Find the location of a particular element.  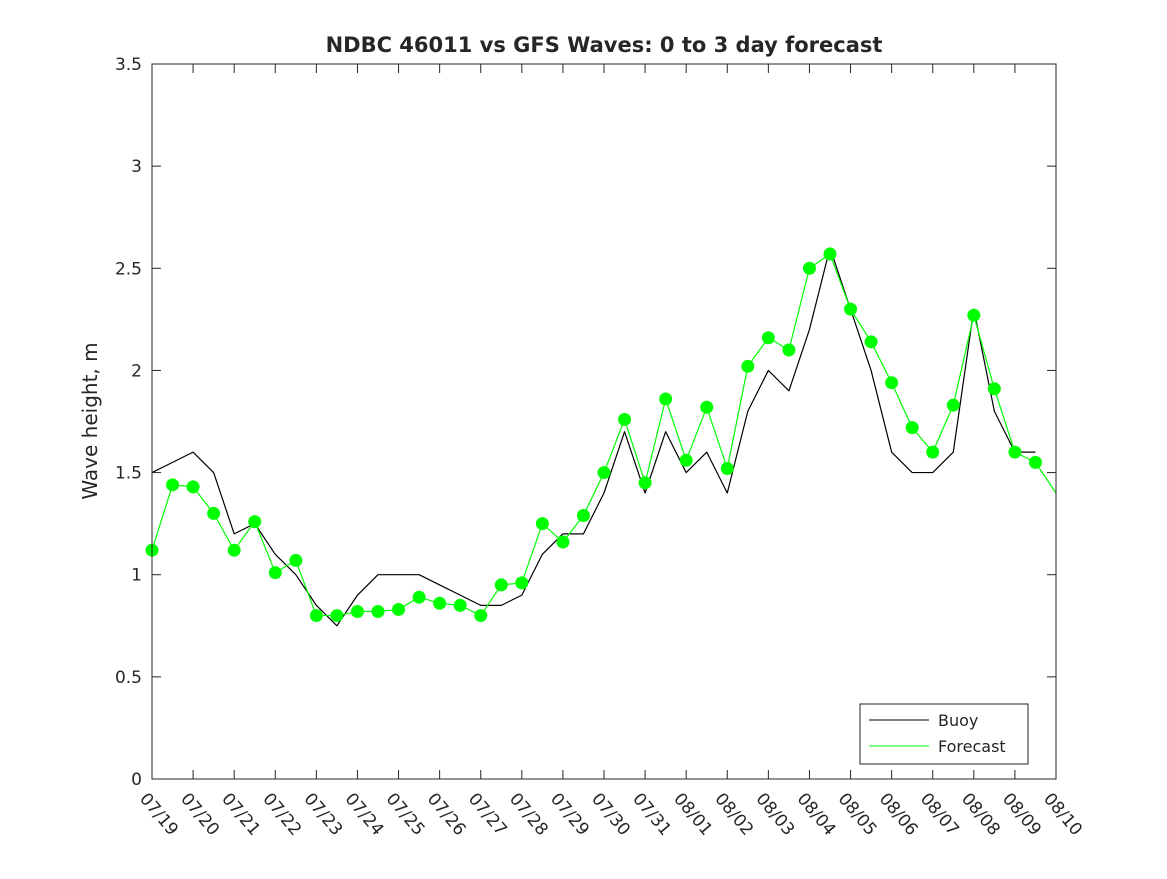

legend-box is located at coordinates (944, 734).